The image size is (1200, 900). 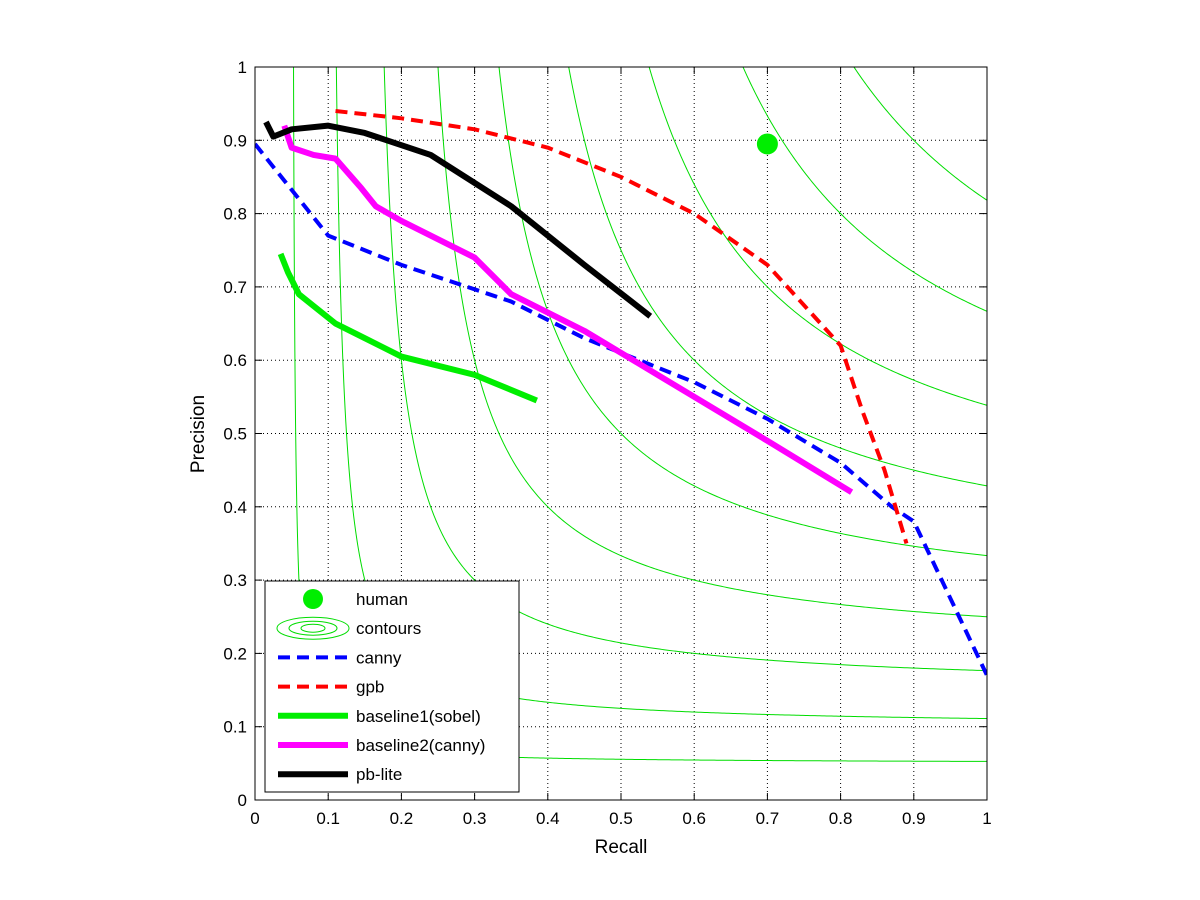 What do you see at coordinates (621, 818) in the screenshot?
I see `x-tick-label: 0.5` at bounding box center [621, 818].